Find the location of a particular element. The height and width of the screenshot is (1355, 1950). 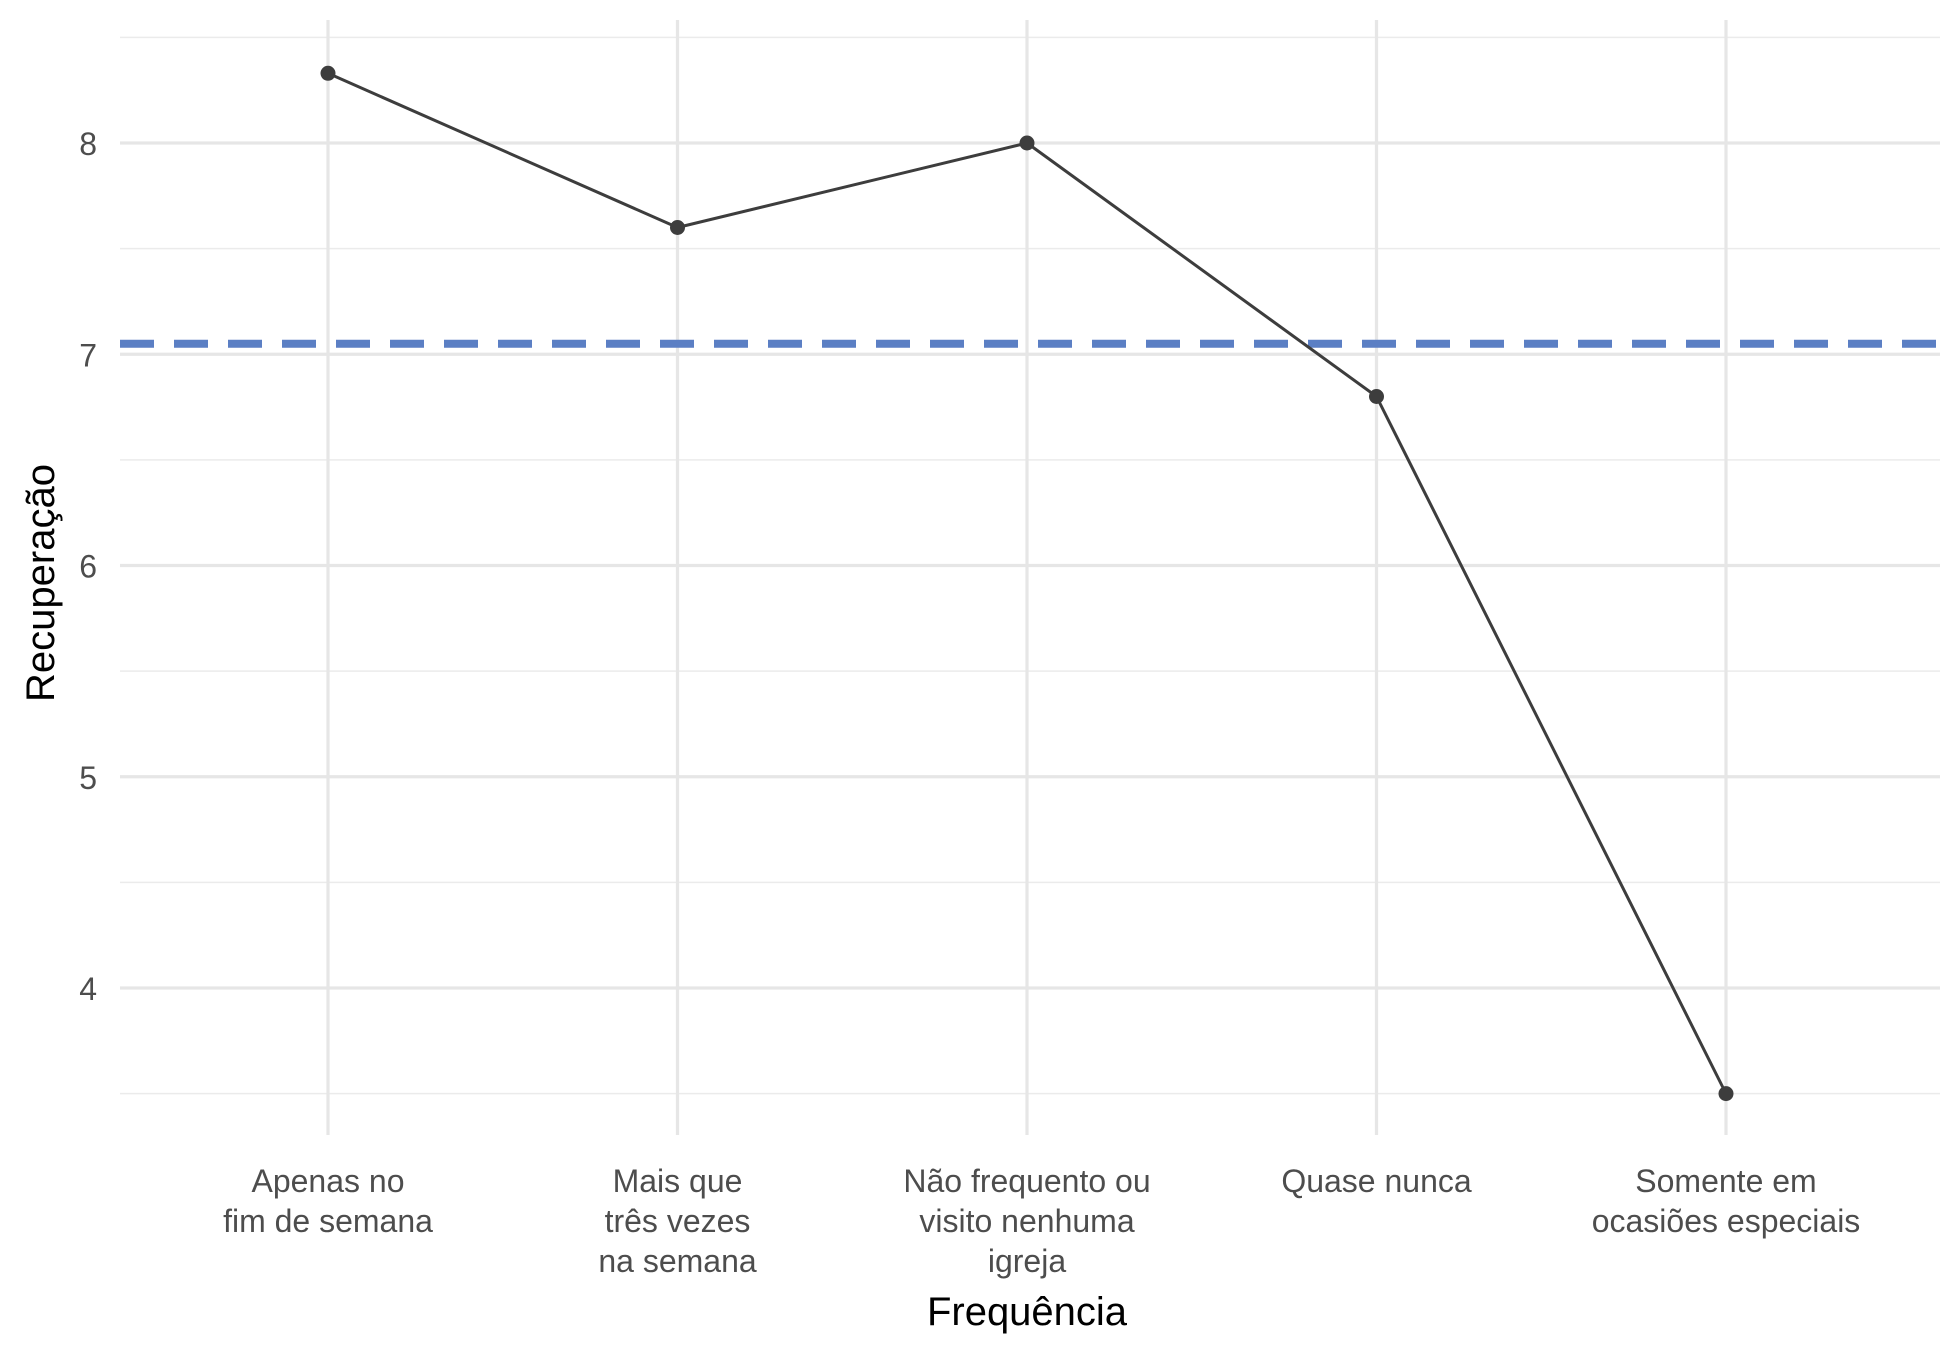

x-tick-label-line: igreja is located at coordinates (1027, 1261).